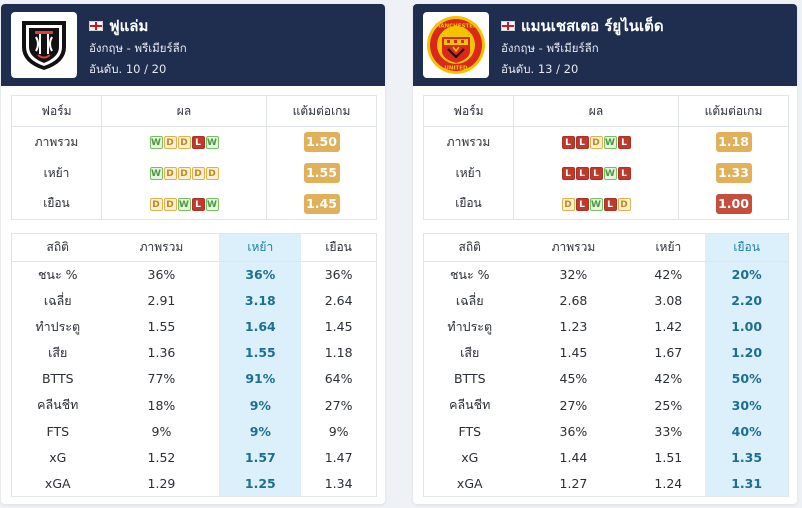 The height and width of the screenshot is (508, 802). I want to click on form-row: ภาพรวม W D D L W 1.50, so click(194, 142).